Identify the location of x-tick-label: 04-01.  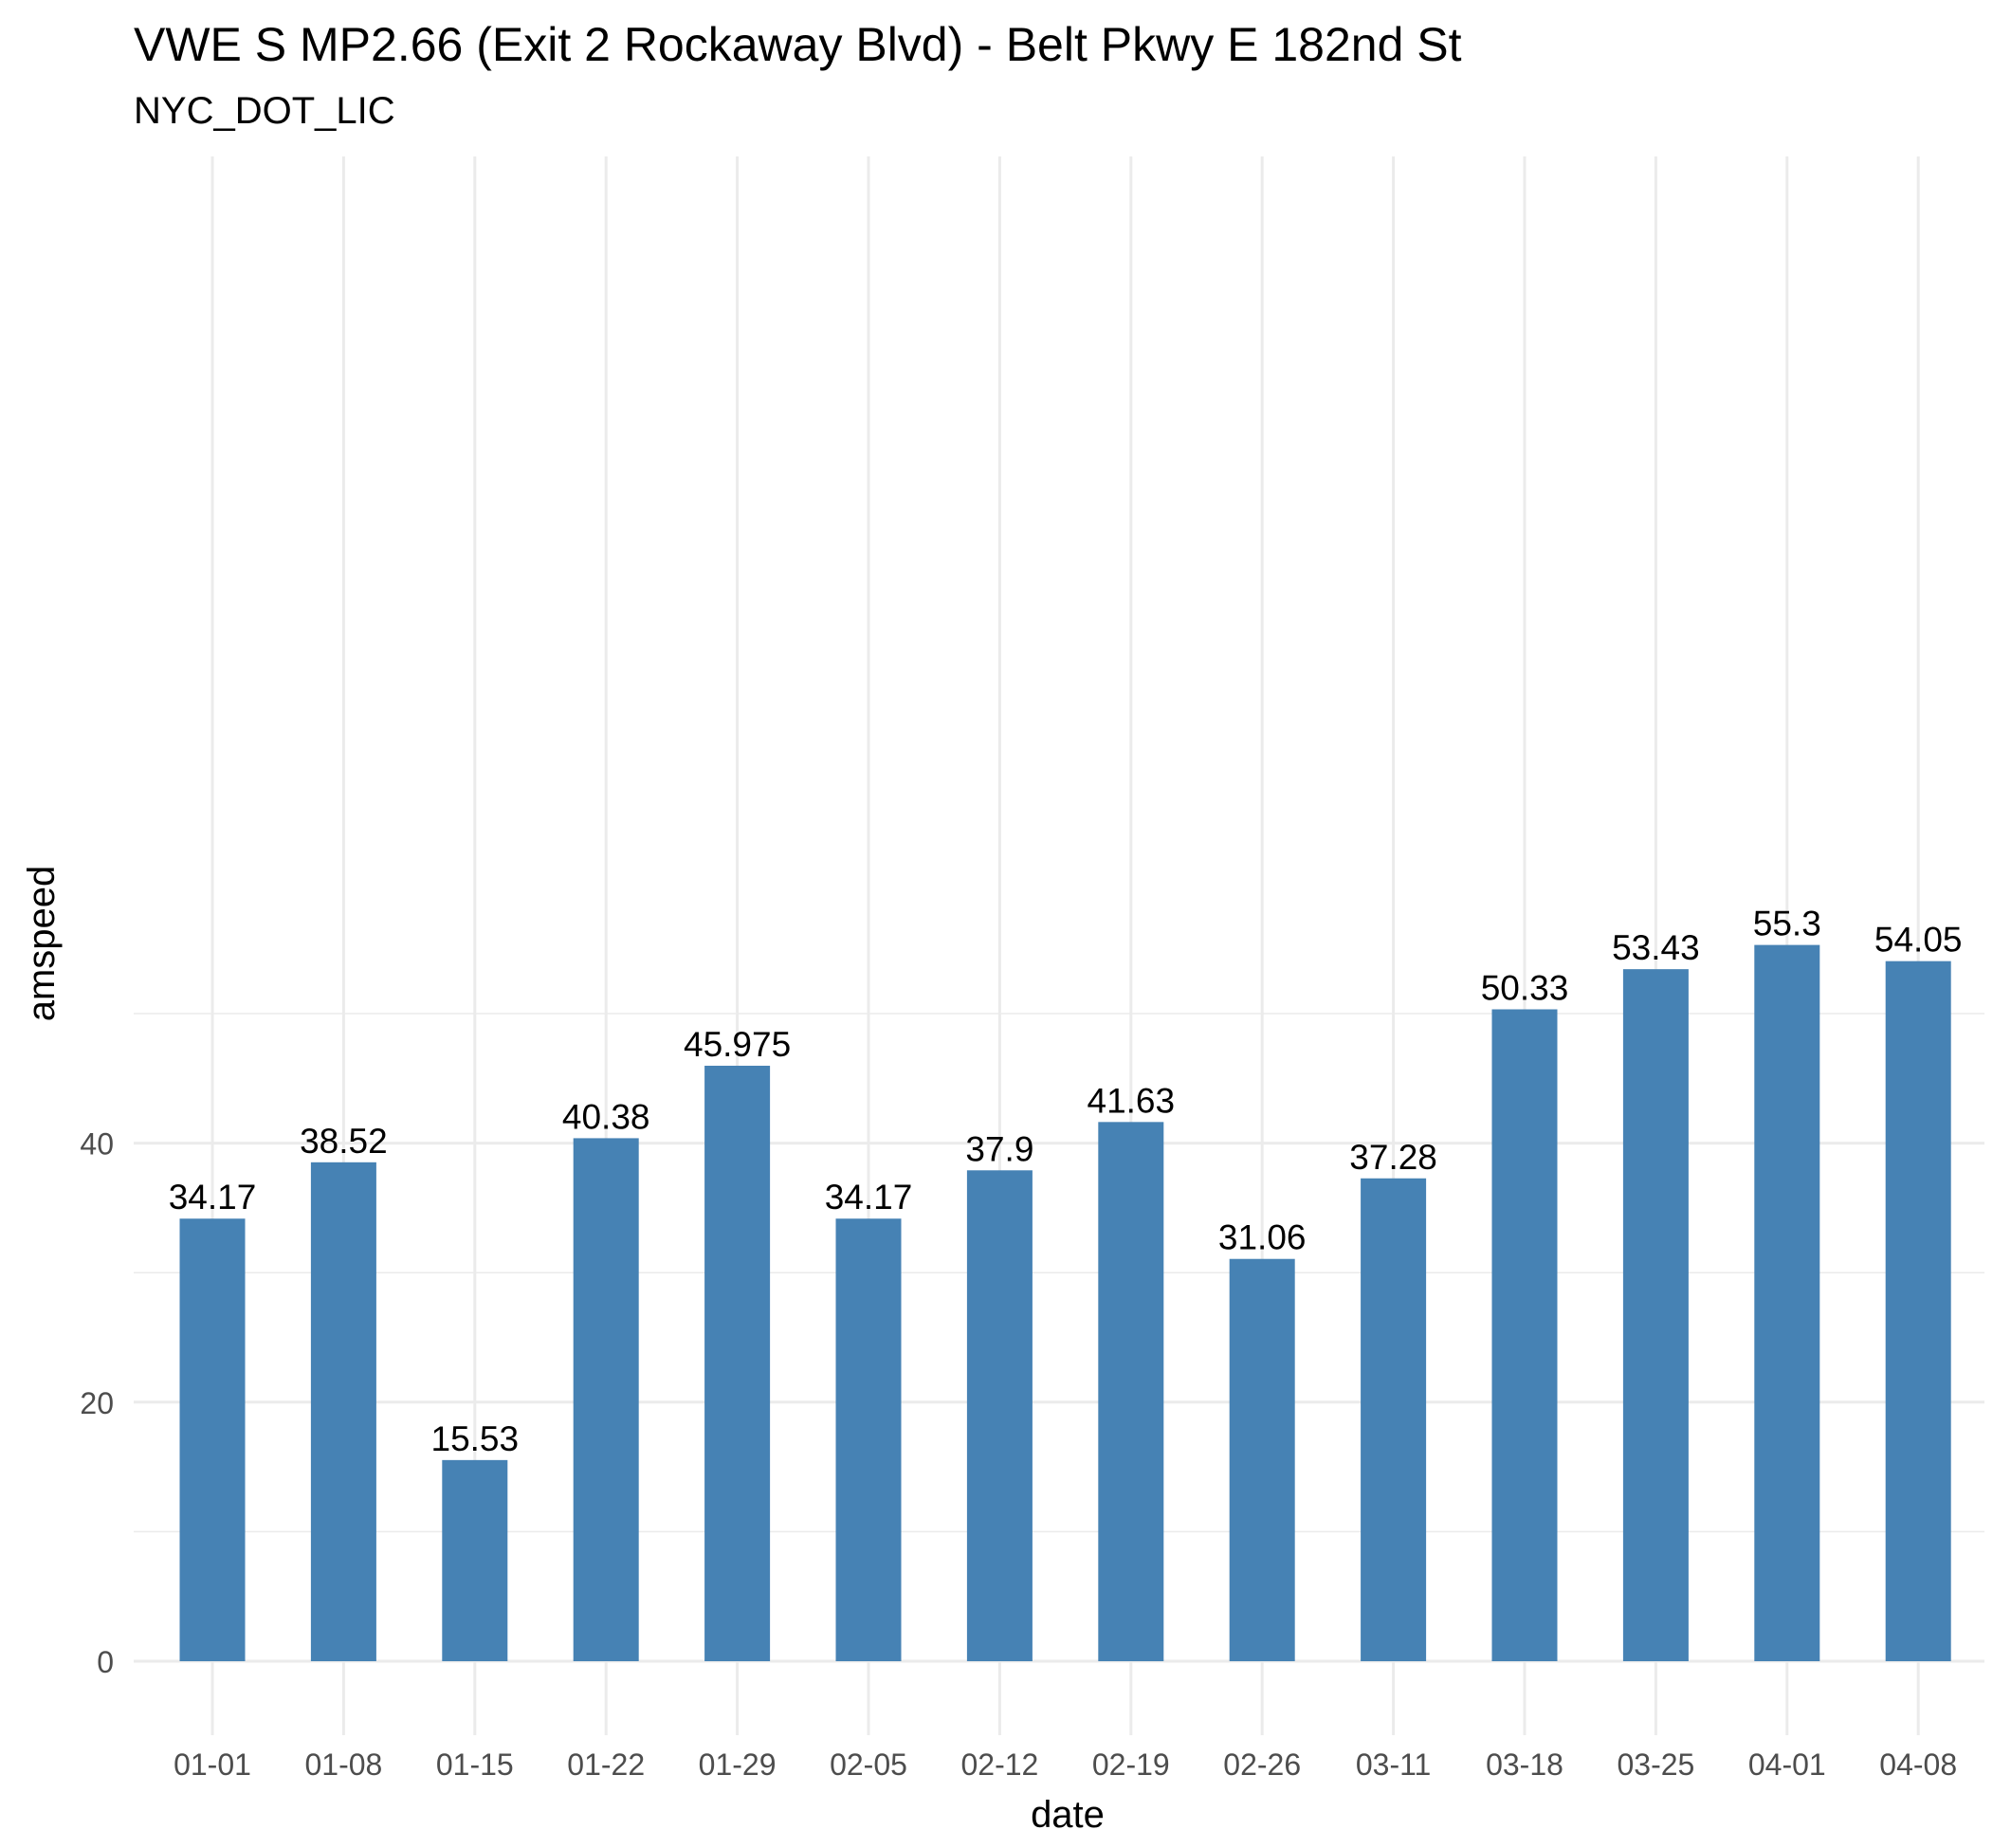
(1787, 1764).